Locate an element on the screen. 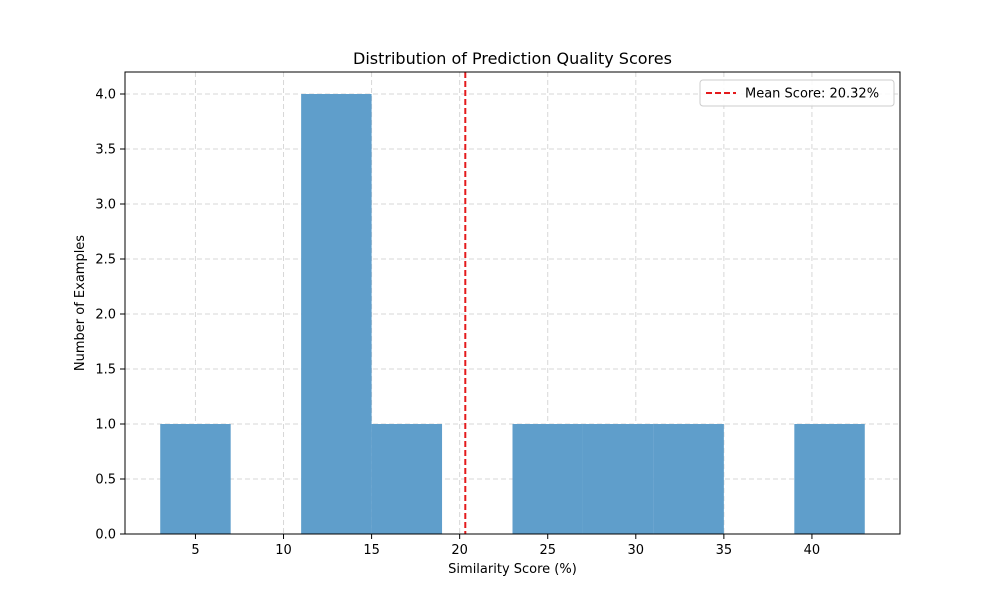 The image size is (1000, 600). y-tick-label: 0.5 is located at coordinates (105, 480).